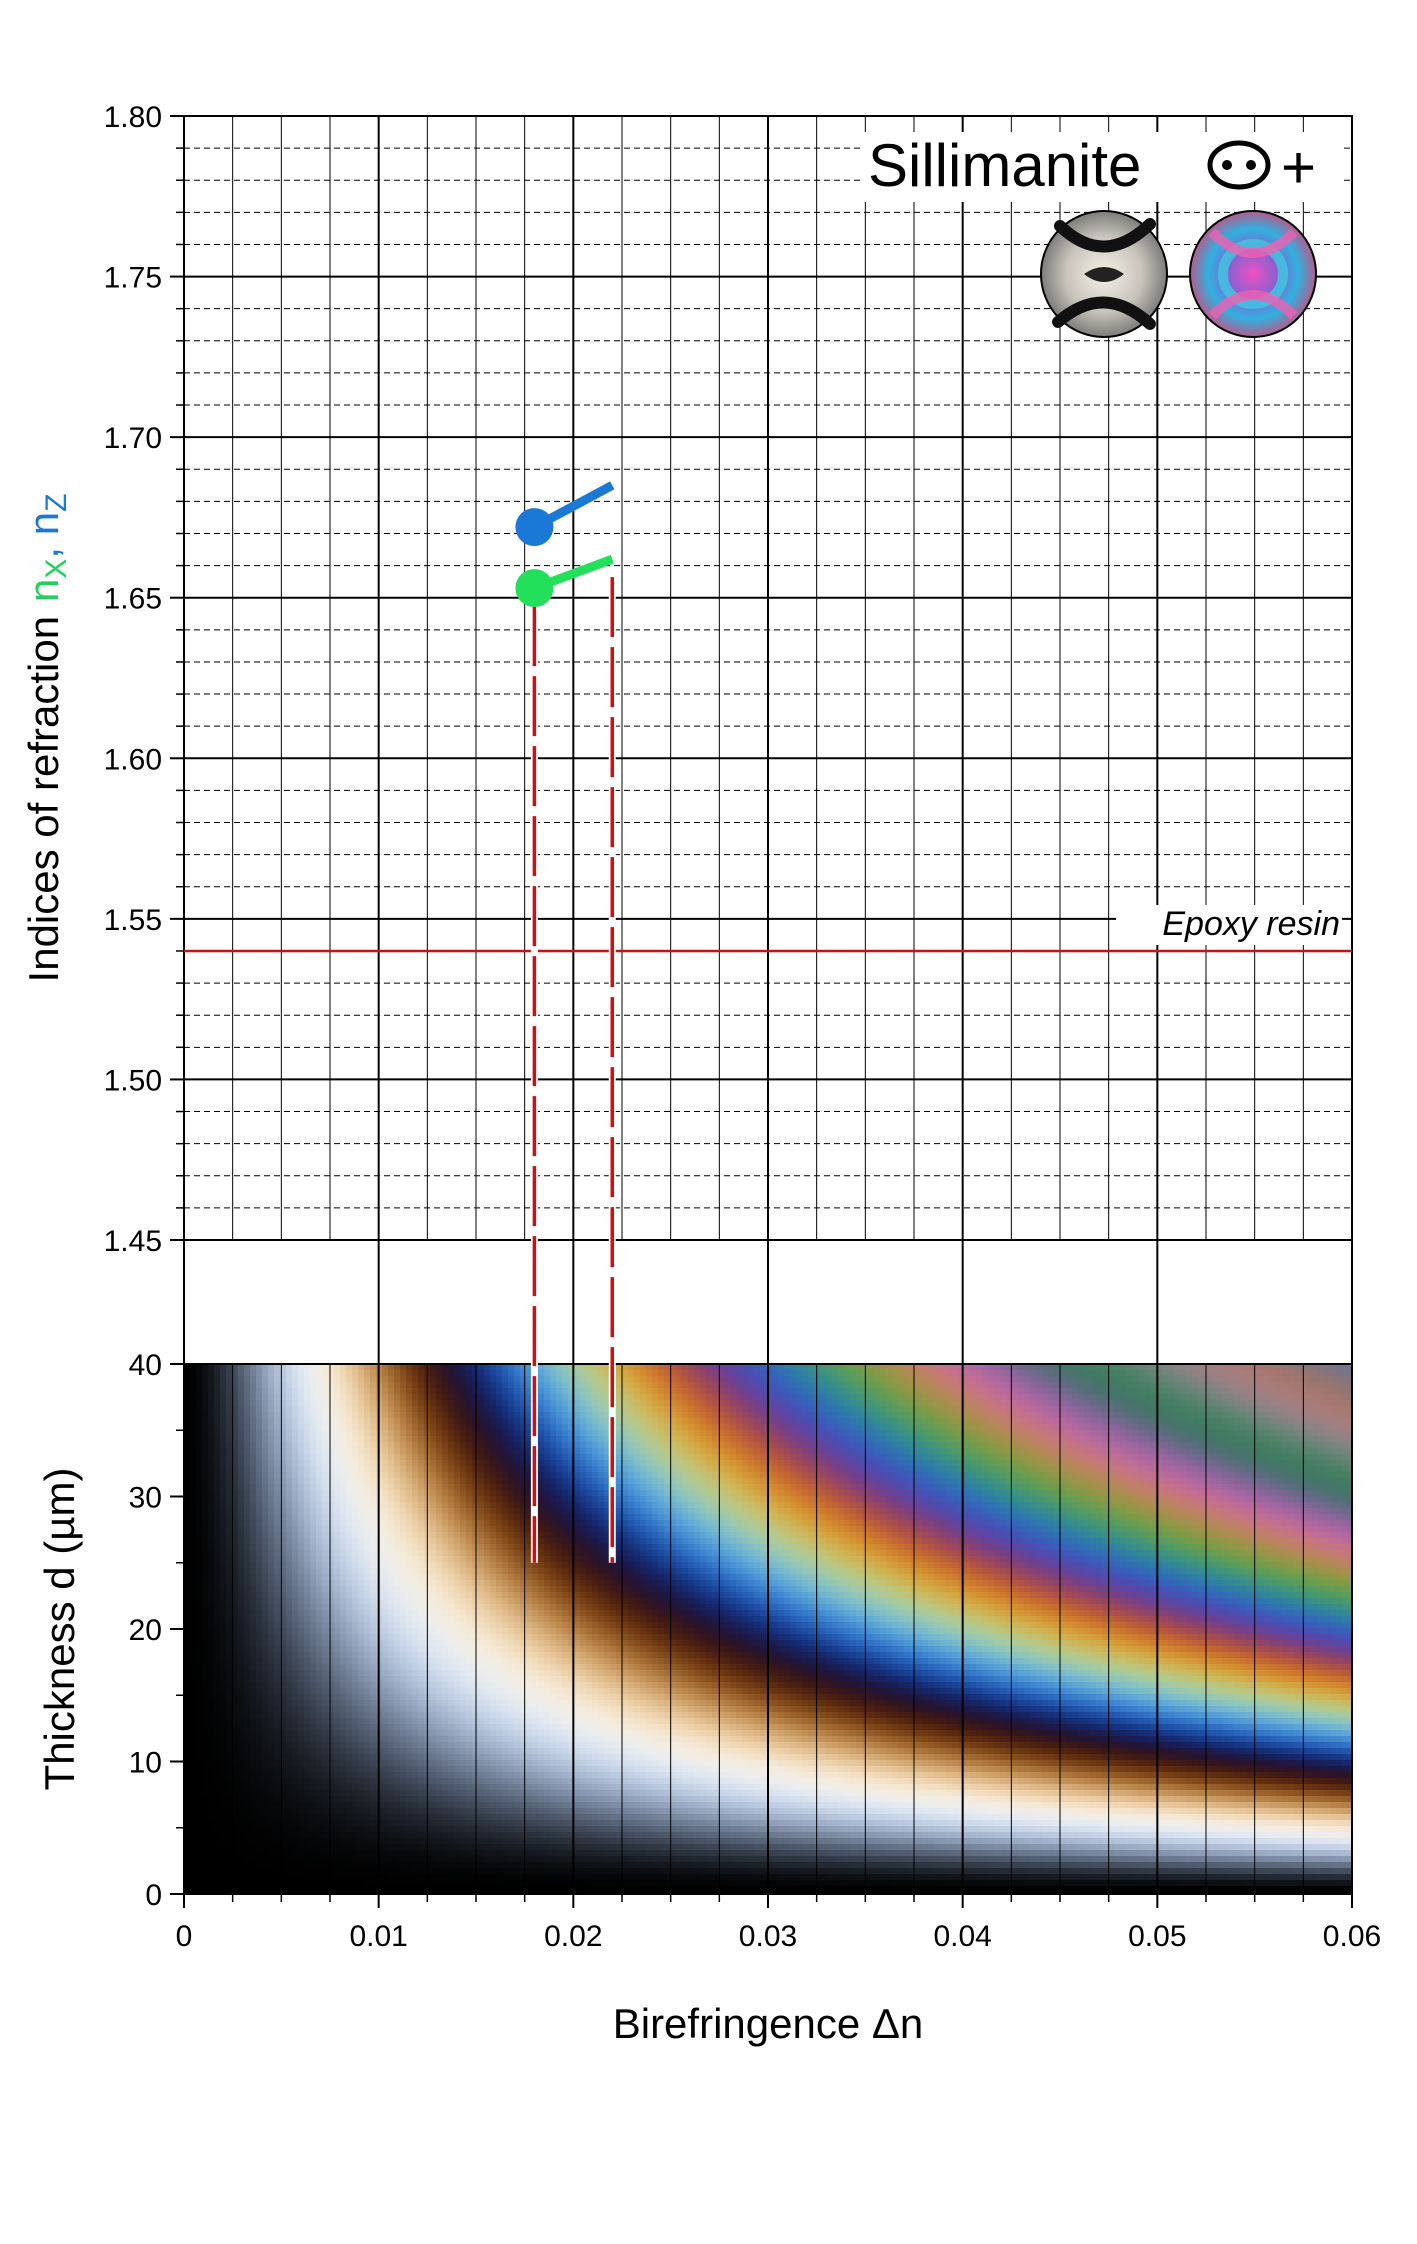 The width and height of the screenshot is (1417, 2244). I want to click on nx-subscript: X, so click(56, 569).